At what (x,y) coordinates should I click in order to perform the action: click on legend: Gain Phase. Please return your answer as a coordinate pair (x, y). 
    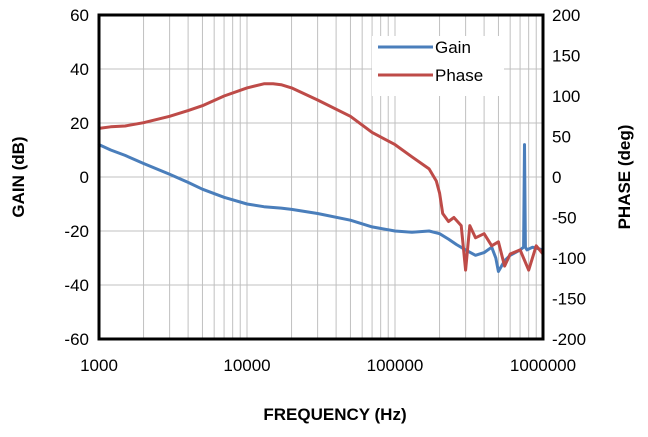
    Looking at the image, I should click on (438, 66).